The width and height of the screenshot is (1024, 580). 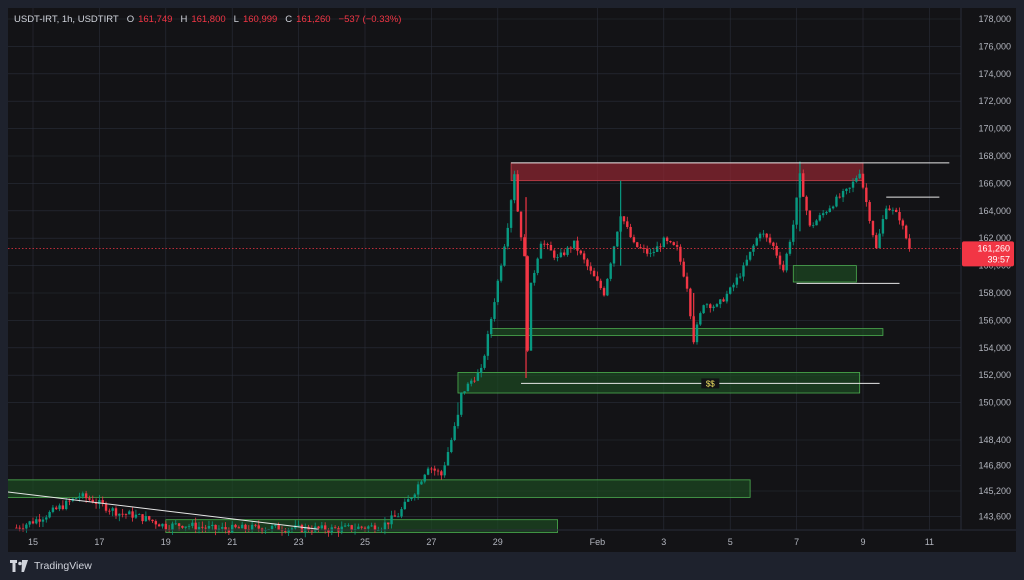 What do you see at coordinates (512, 566) in the screenshot?
I see `footer: TradingView` at bounding box center [512, 566].